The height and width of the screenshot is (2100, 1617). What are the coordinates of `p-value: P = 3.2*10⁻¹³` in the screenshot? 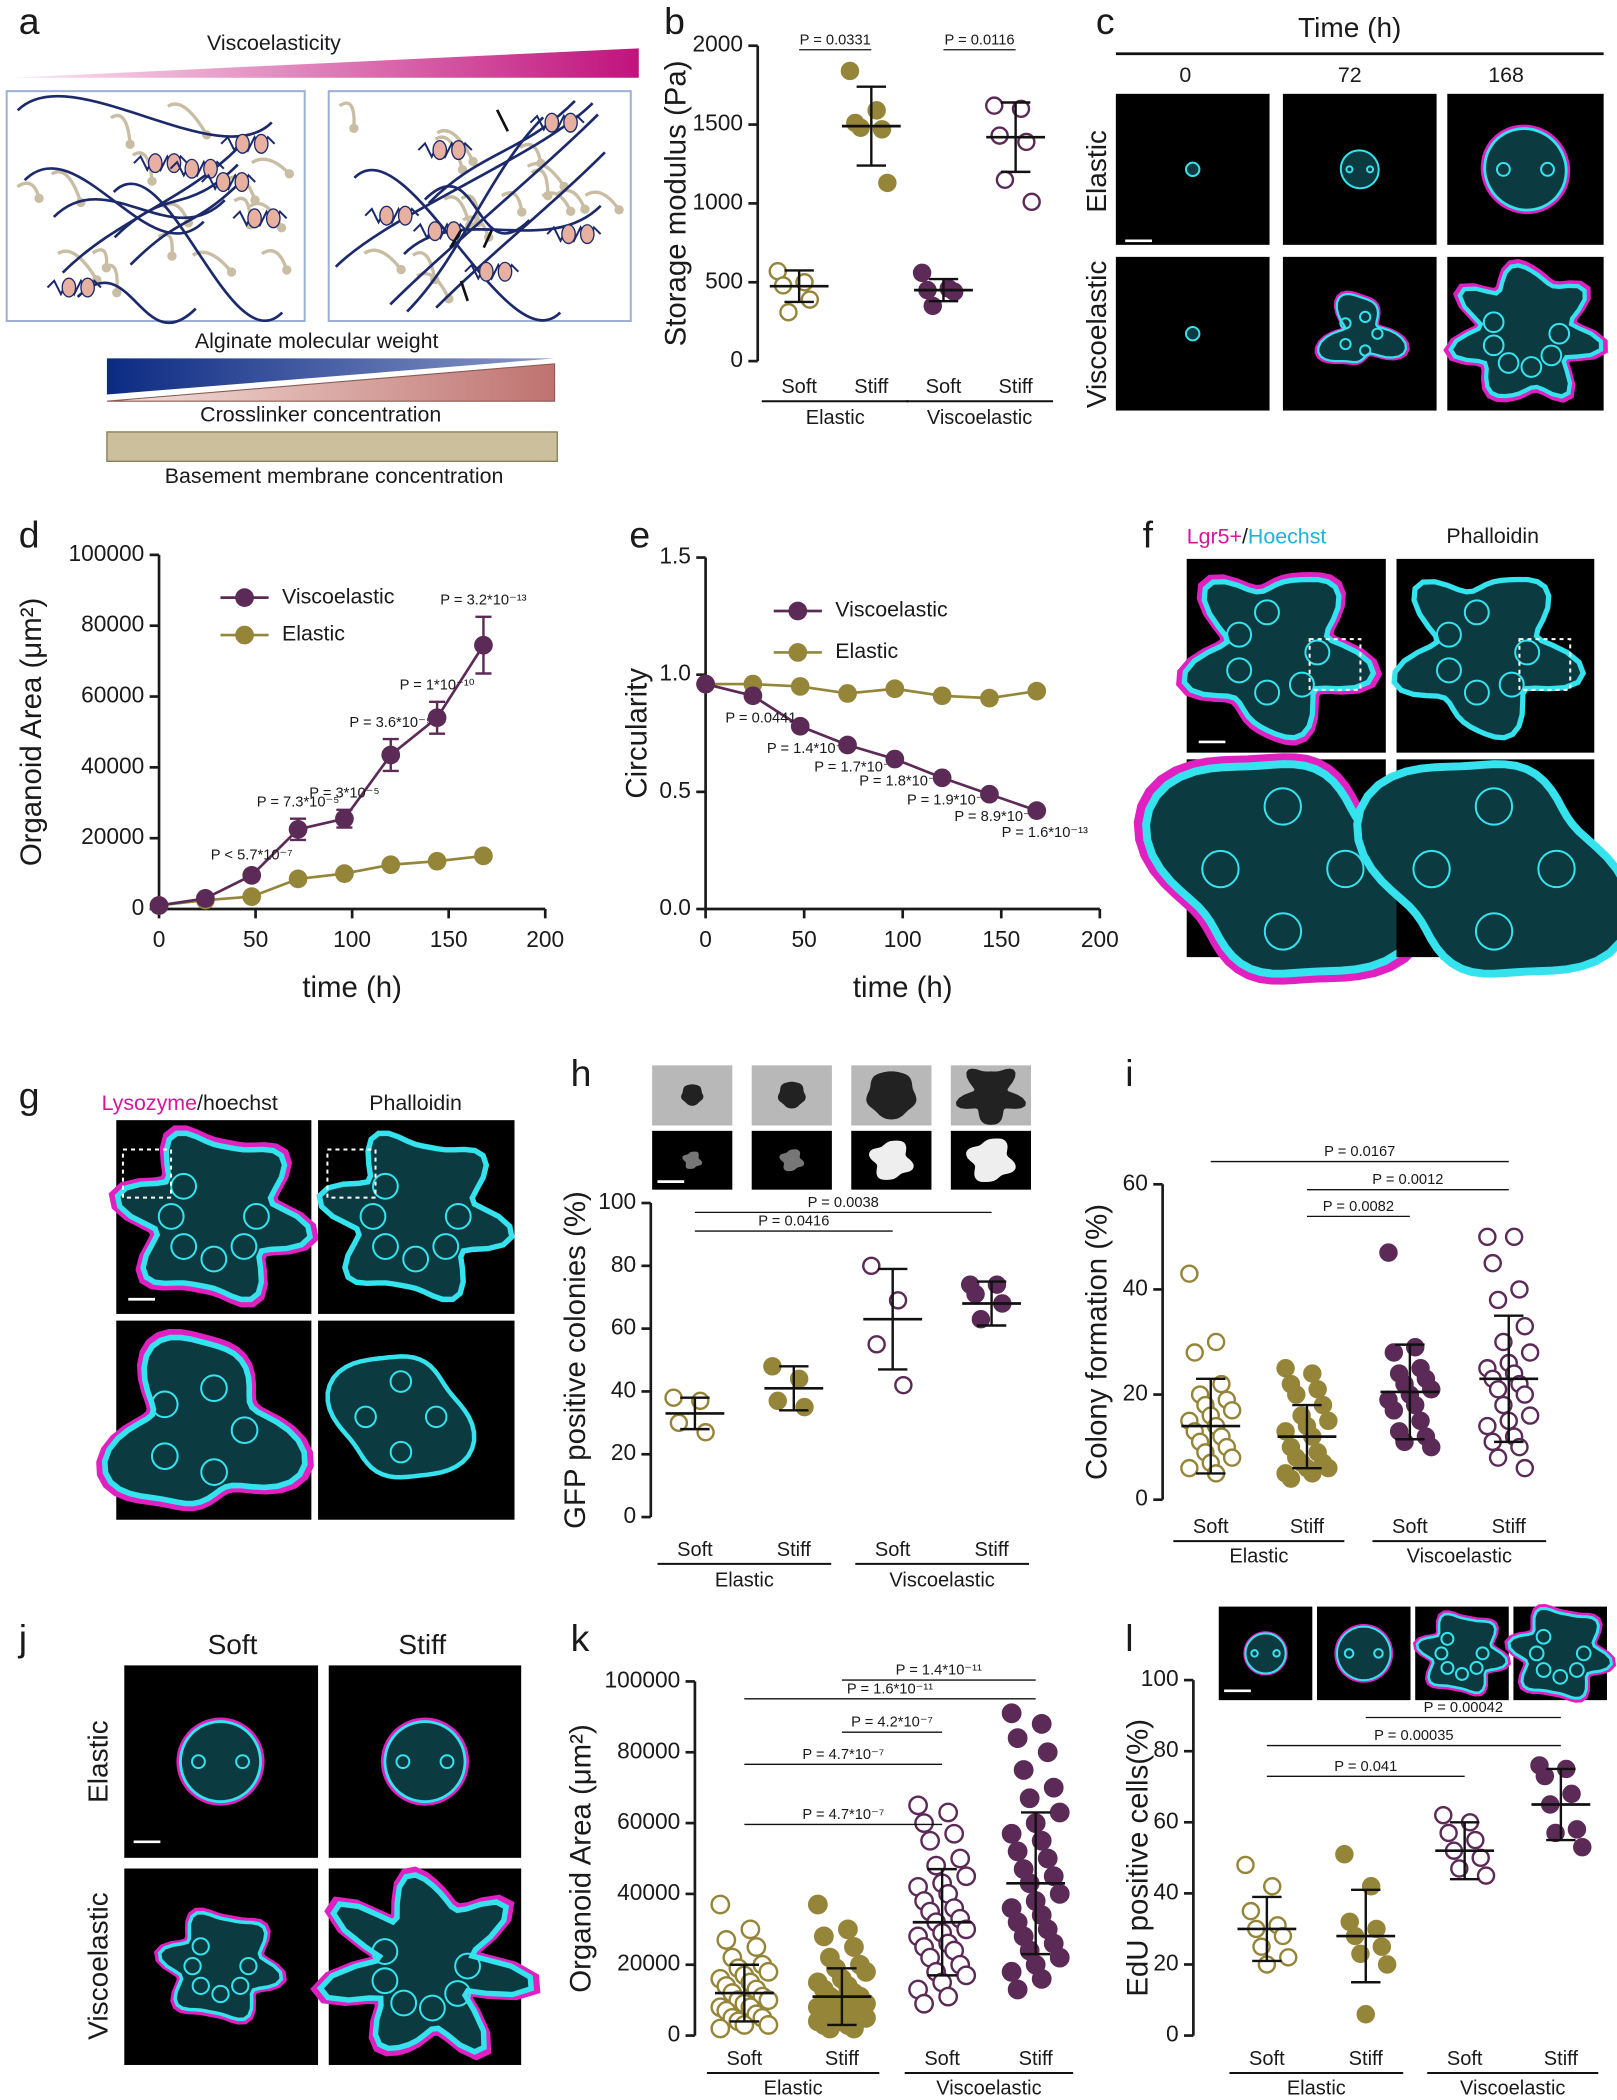 It's located at (483, 601).